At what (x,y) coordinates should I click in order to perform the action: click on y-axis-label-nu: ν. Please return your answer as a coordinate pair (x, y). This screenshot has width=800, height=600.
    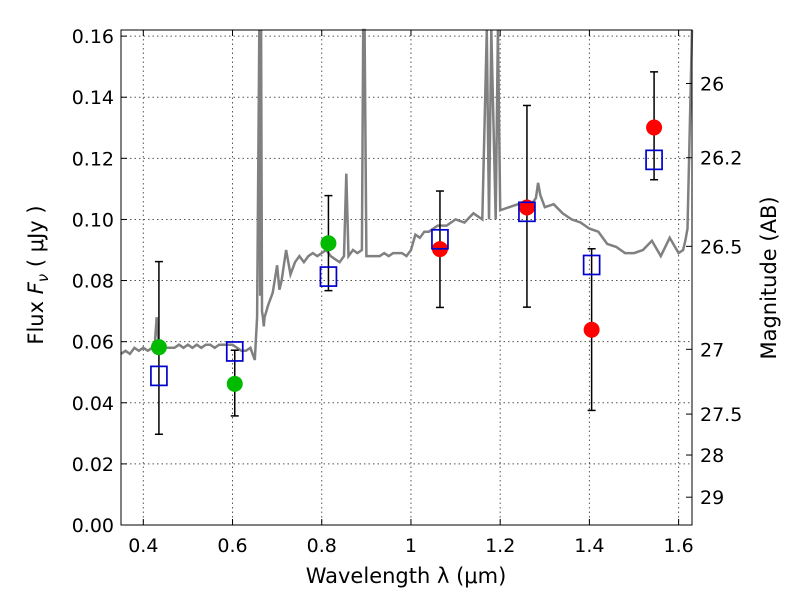
    Looking at the image, I should click on (43, 278).